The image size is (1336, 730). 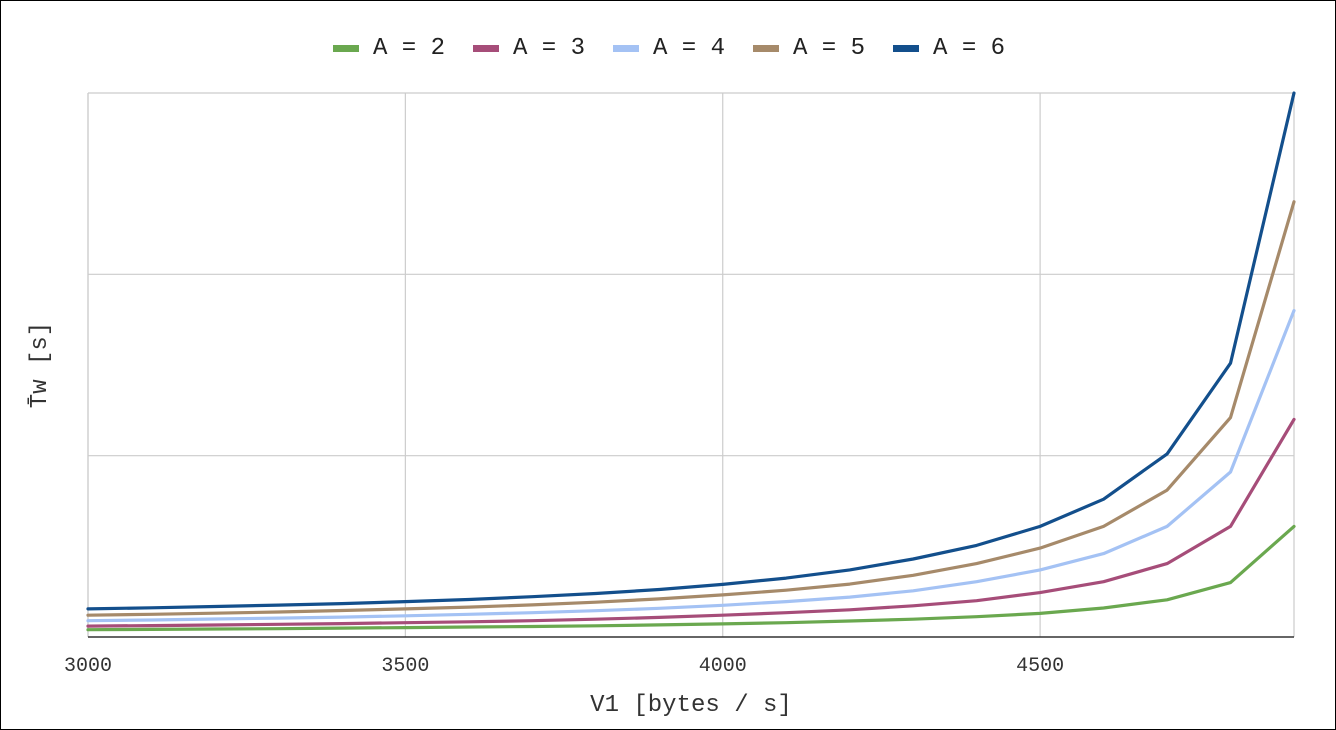 I want to click on legend-item: A = 5, so click(x=809, y=48).